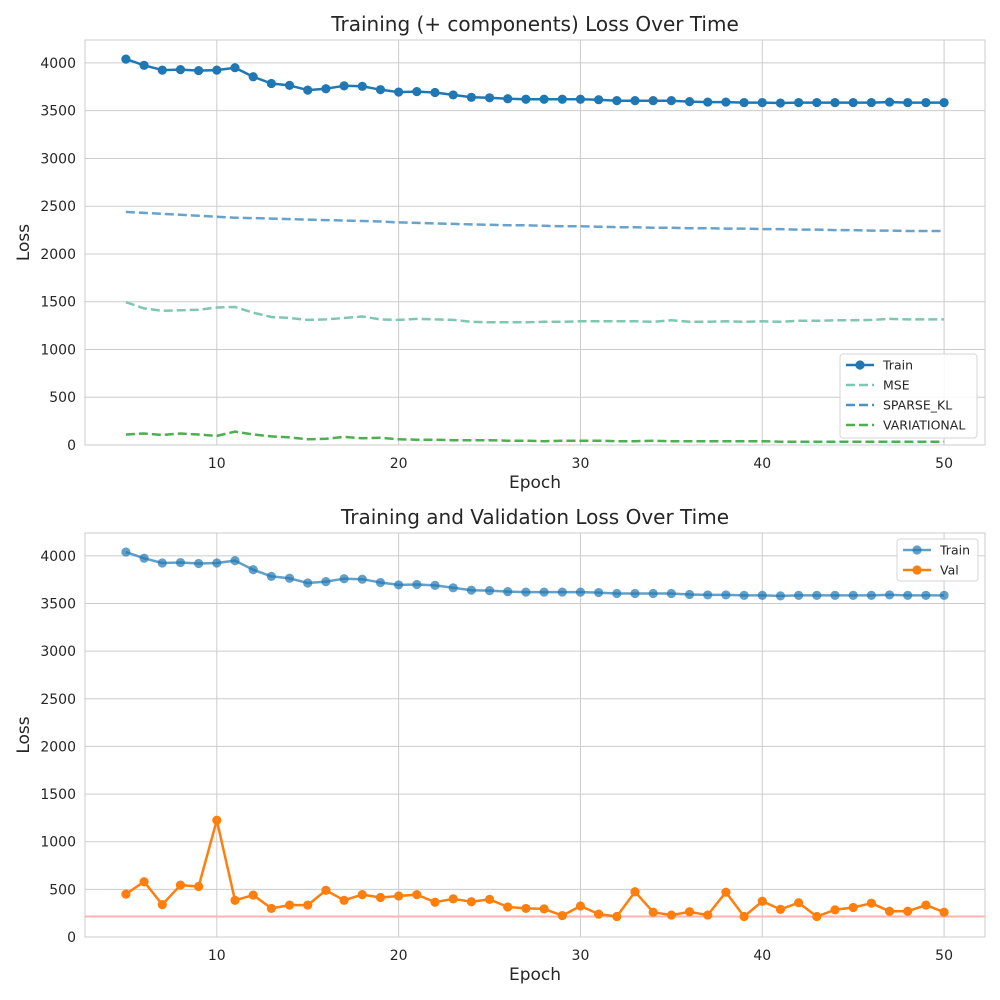  I want to click on y-tick-label: 0, so click(71, 938).